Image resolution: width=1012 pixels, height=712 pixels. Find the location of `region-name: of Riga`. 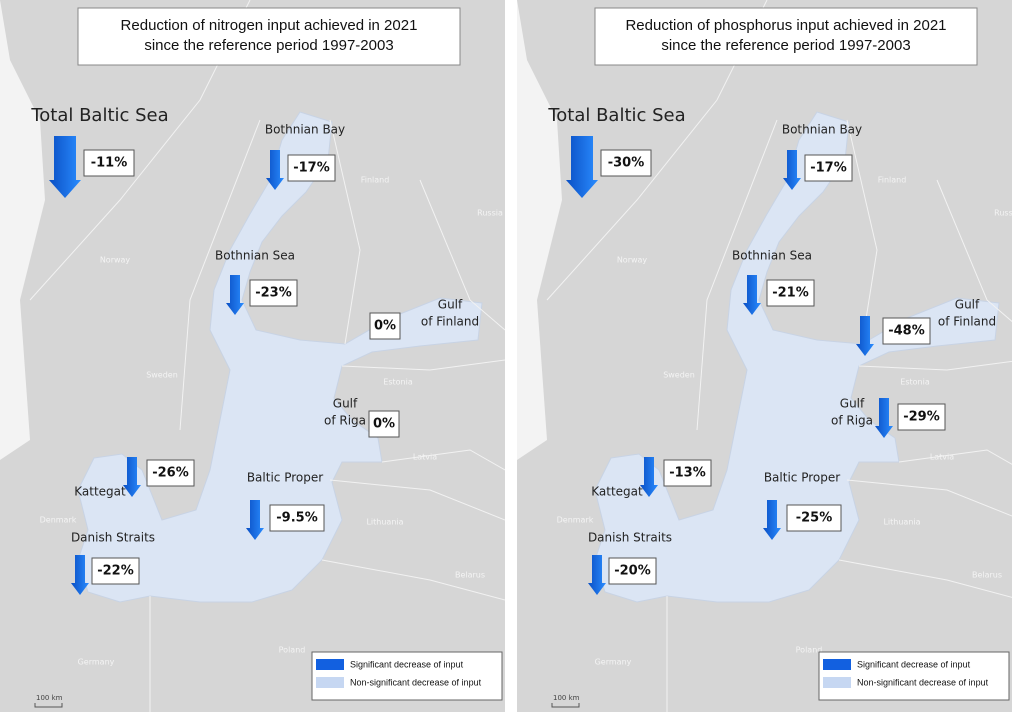

region-name: of Riga is located at coordinates (852, 421).